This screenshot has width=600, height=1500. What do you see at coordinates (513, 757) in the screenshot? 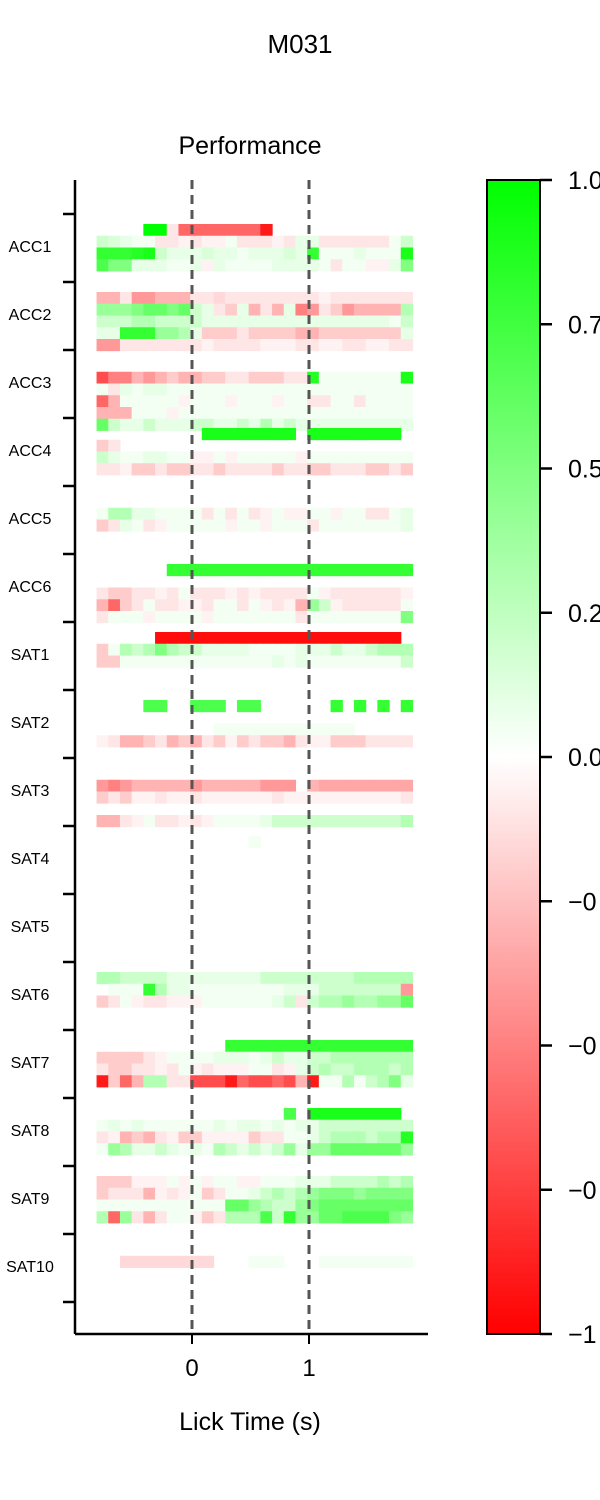
I see `colorbar` at bounding box center [513, 757].